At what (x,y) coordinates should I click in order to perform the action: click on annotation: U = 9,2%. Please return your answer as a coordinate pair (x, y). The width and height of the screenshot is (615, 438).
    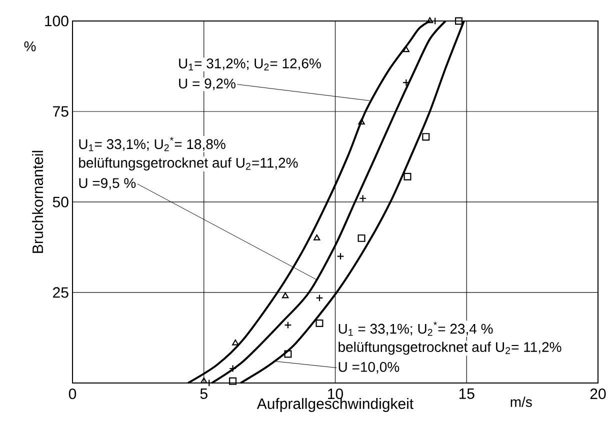
    Looking at the image, I should click on (207, 84).